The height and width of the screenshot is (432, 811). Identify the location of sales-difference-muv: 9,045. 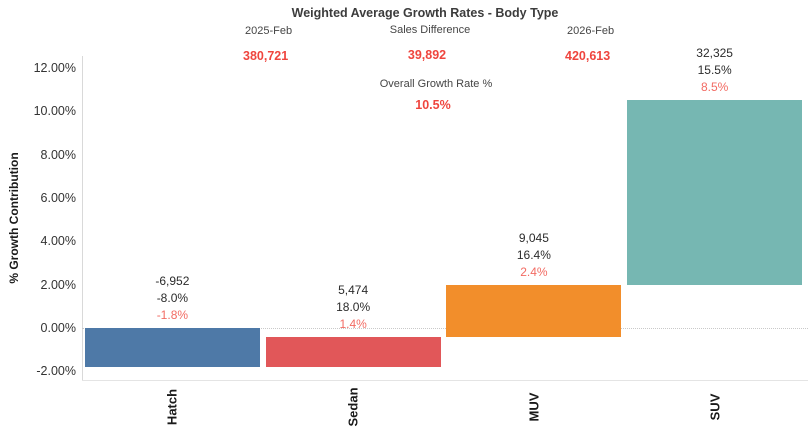
(533, 237).